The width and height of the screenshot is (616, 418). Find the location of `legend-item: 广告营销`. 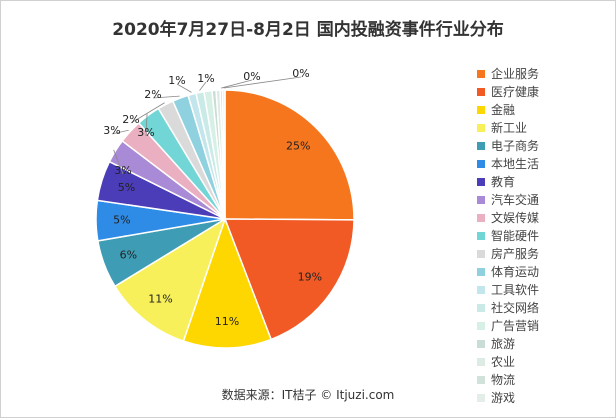

legend-item: 广告营销 is located at coordinates (508, 326).